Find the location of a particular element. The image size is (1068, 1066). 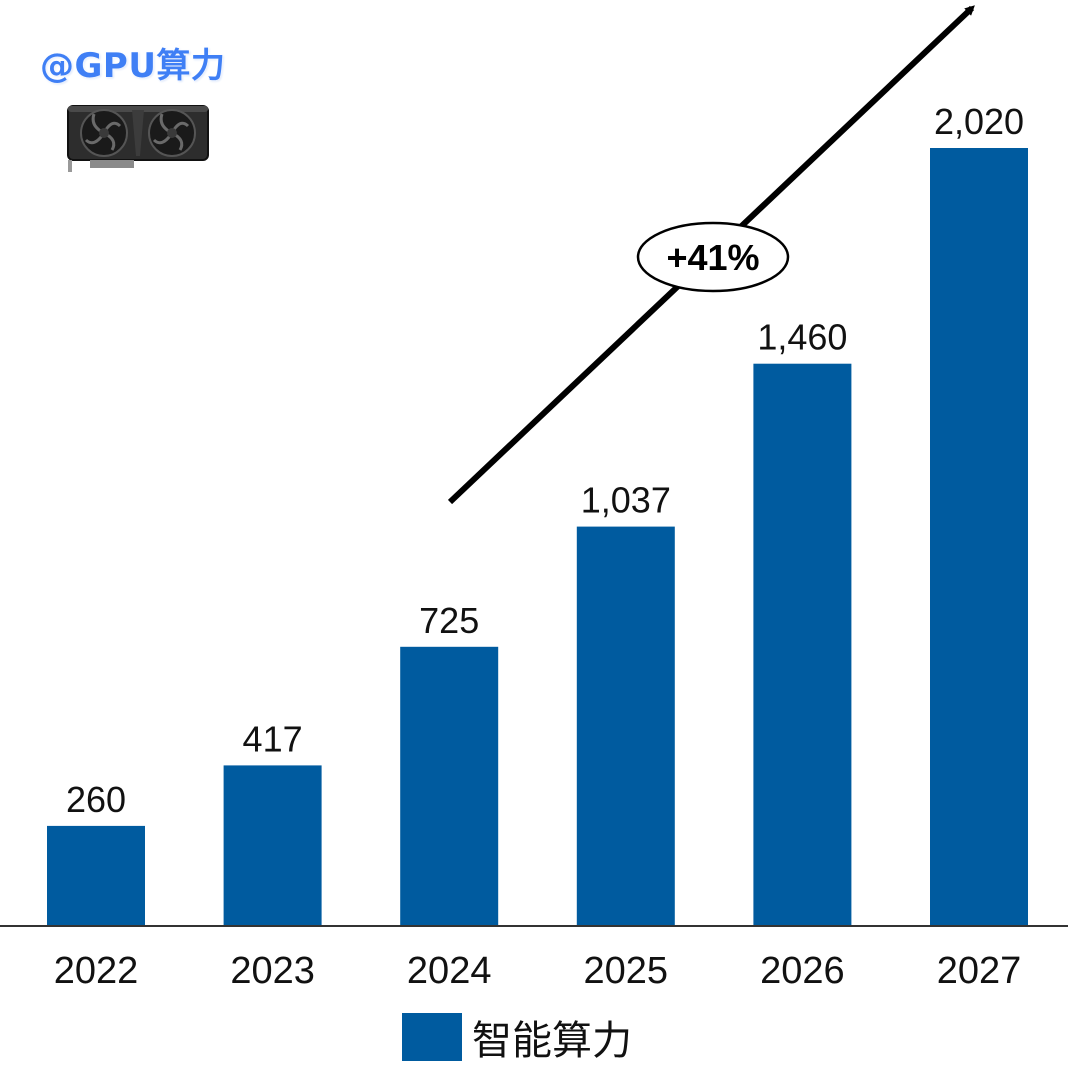

growth-annotation: +41% is located at coordinates (713, 257).